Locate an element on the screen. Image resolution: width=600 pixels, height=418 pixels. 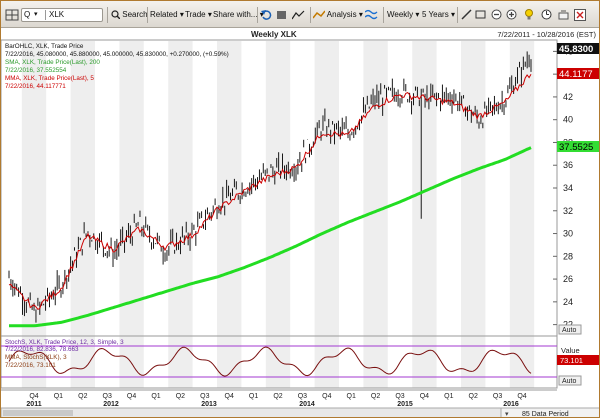
folder-icon is located at coordinates (281, 15).